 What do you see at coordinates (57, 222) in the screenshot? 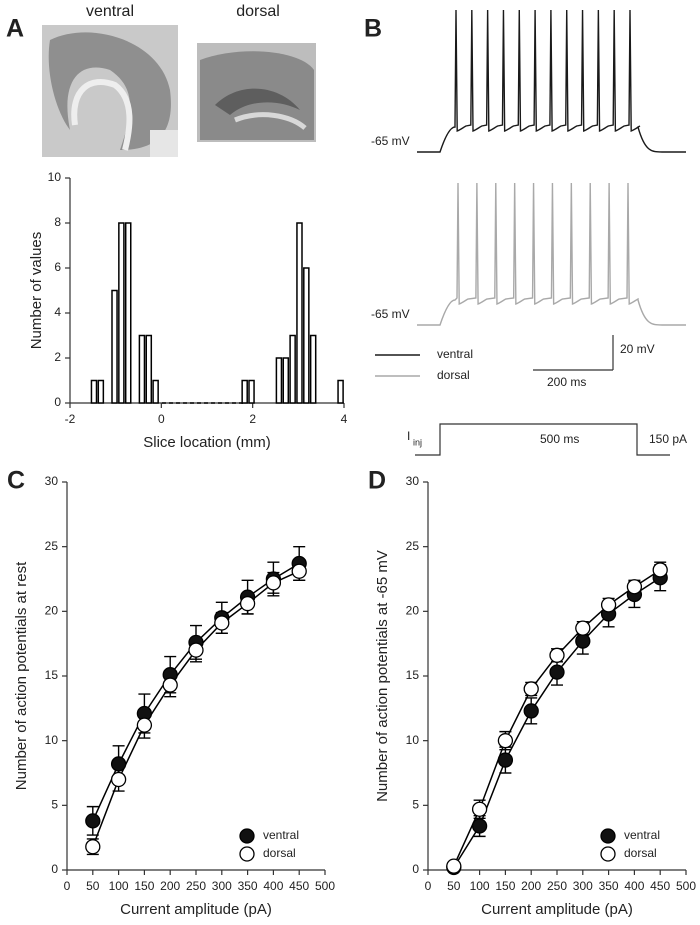
I see `y-tick-label: 8` at bounding box center [57, 222].